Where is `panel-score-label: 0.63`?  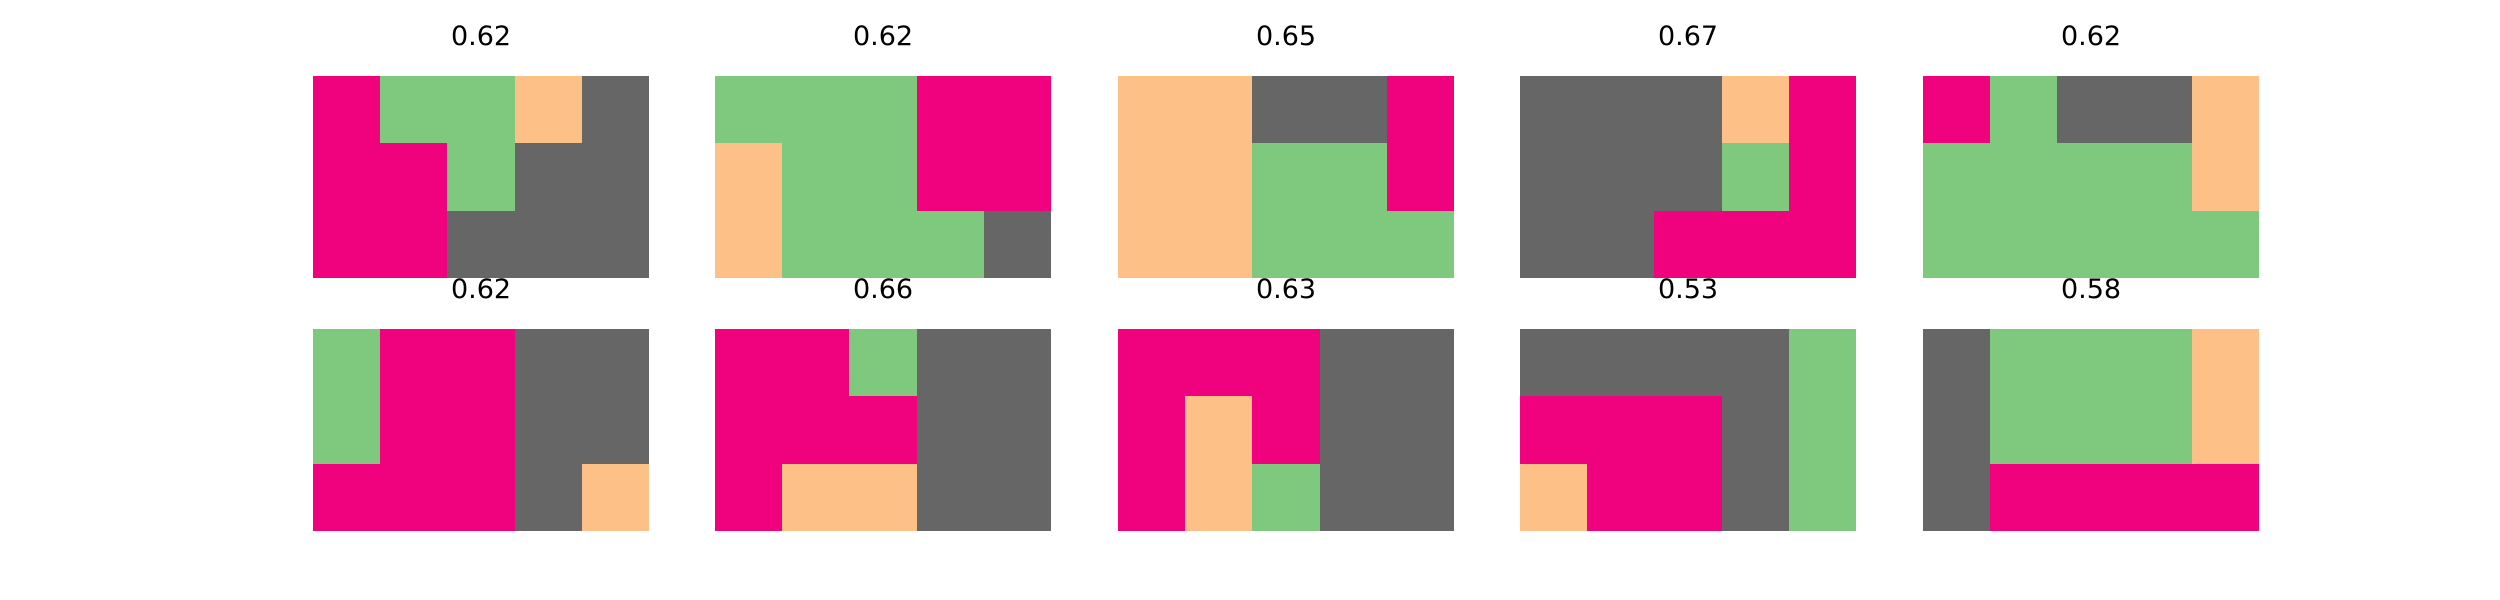 panel-score-label: 0.63 is located at coordinates (1286, 289).